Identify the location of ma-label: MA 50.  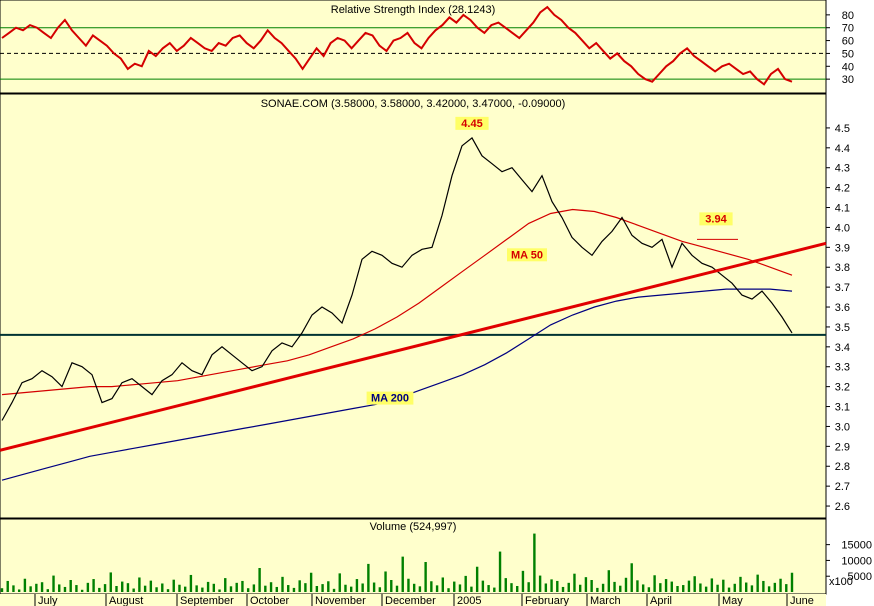
(527, 255).